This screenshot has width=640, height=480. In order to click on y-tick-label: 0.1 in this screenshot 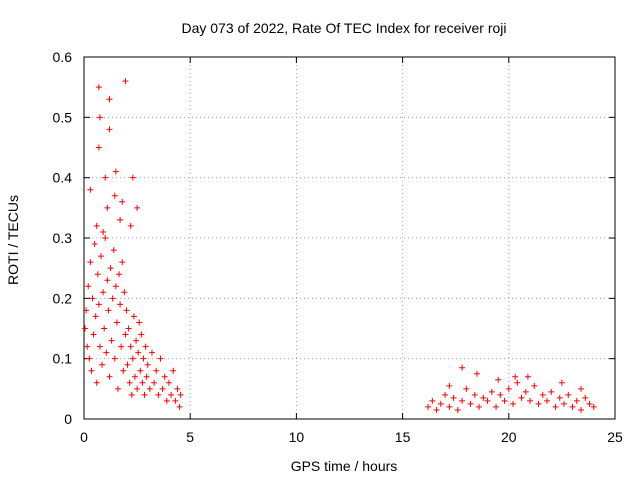, I will do `click(63, 359)`.